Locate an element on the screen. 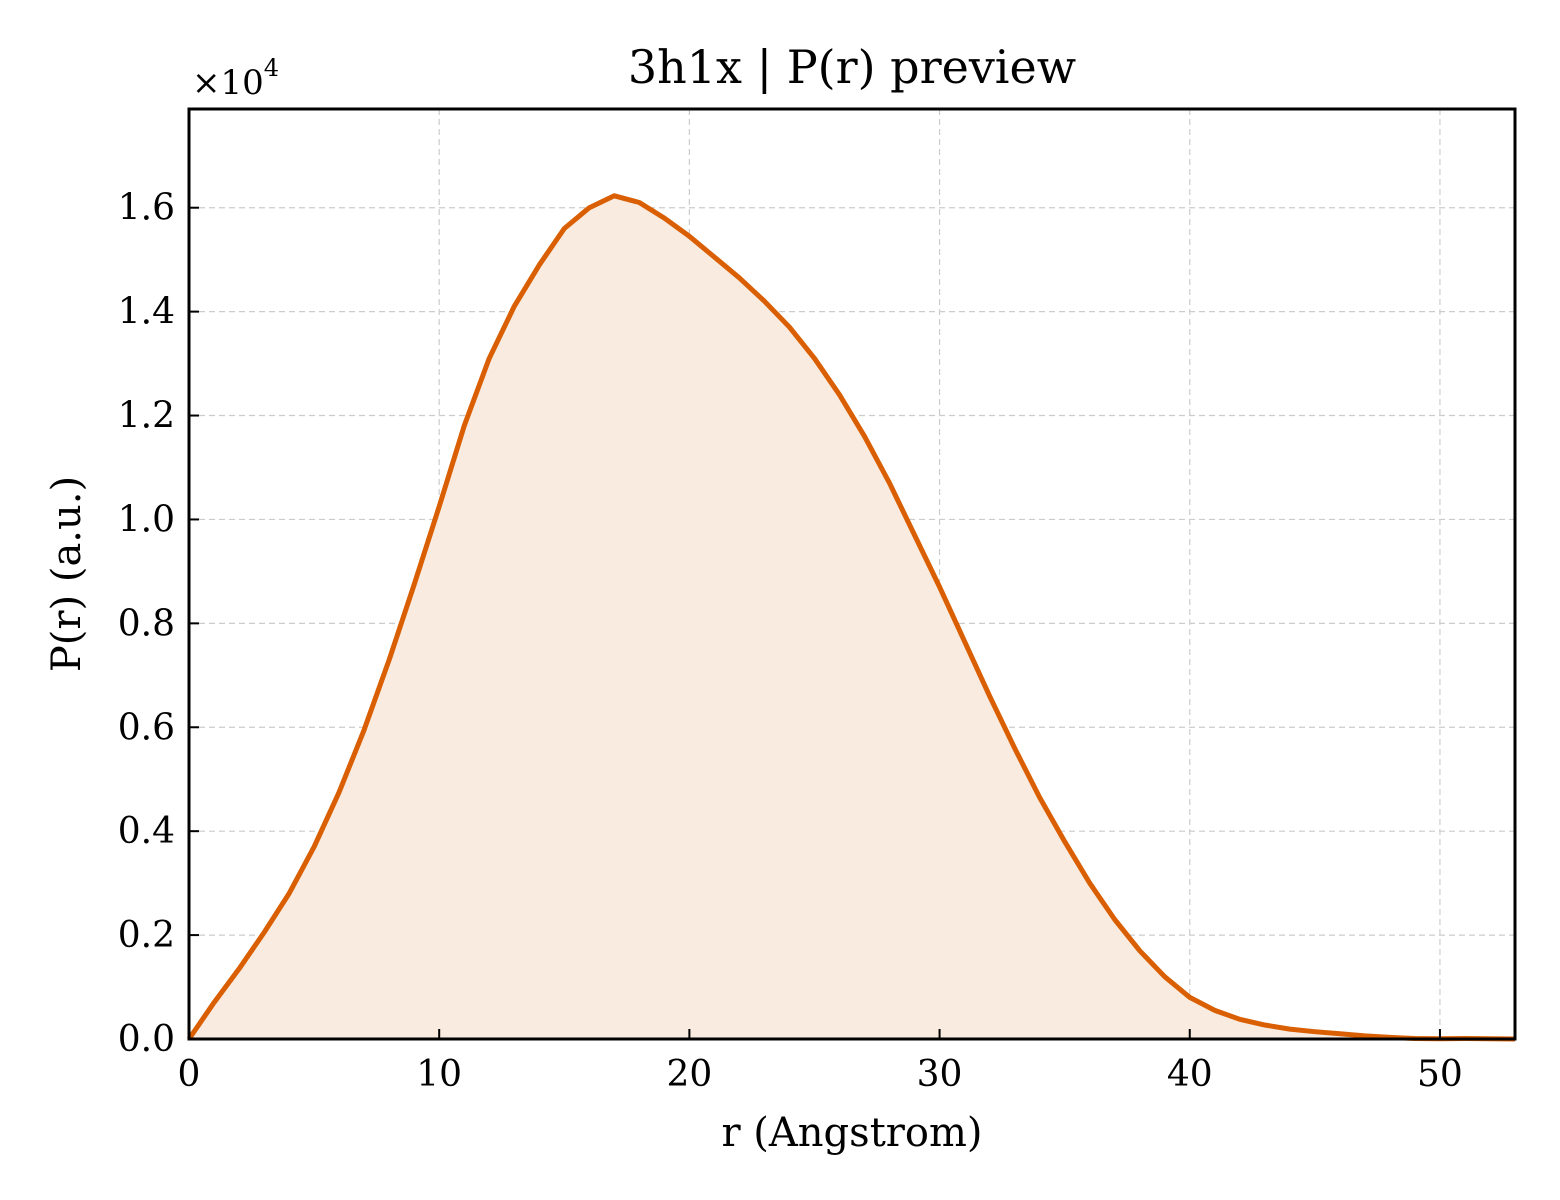  y-tick-label: 0.8 is located at coordinates (146, 623).